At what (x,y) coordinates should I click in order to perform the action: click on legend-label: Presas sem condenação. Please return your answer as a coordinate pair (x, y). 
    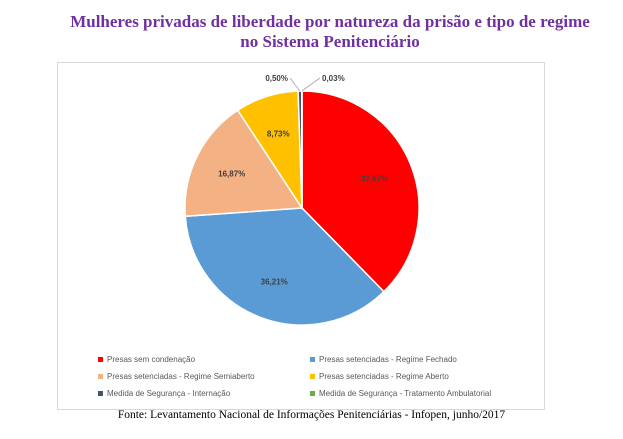
    Looking at the image, I should click on (151, 359).